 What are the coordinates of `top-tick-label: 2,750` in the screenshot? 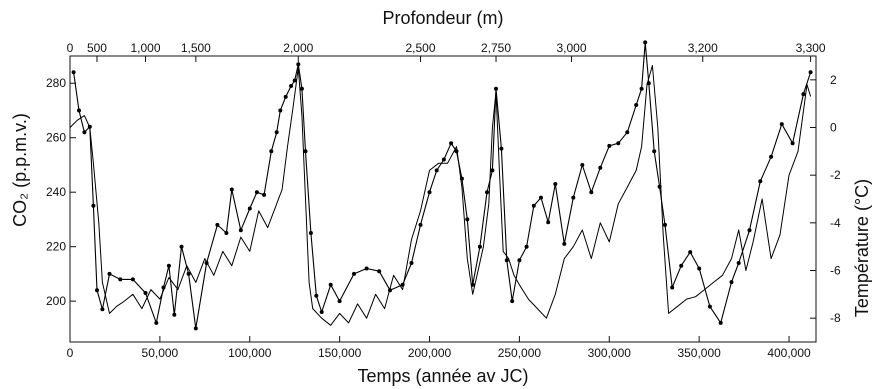 It's located at (496, 48).